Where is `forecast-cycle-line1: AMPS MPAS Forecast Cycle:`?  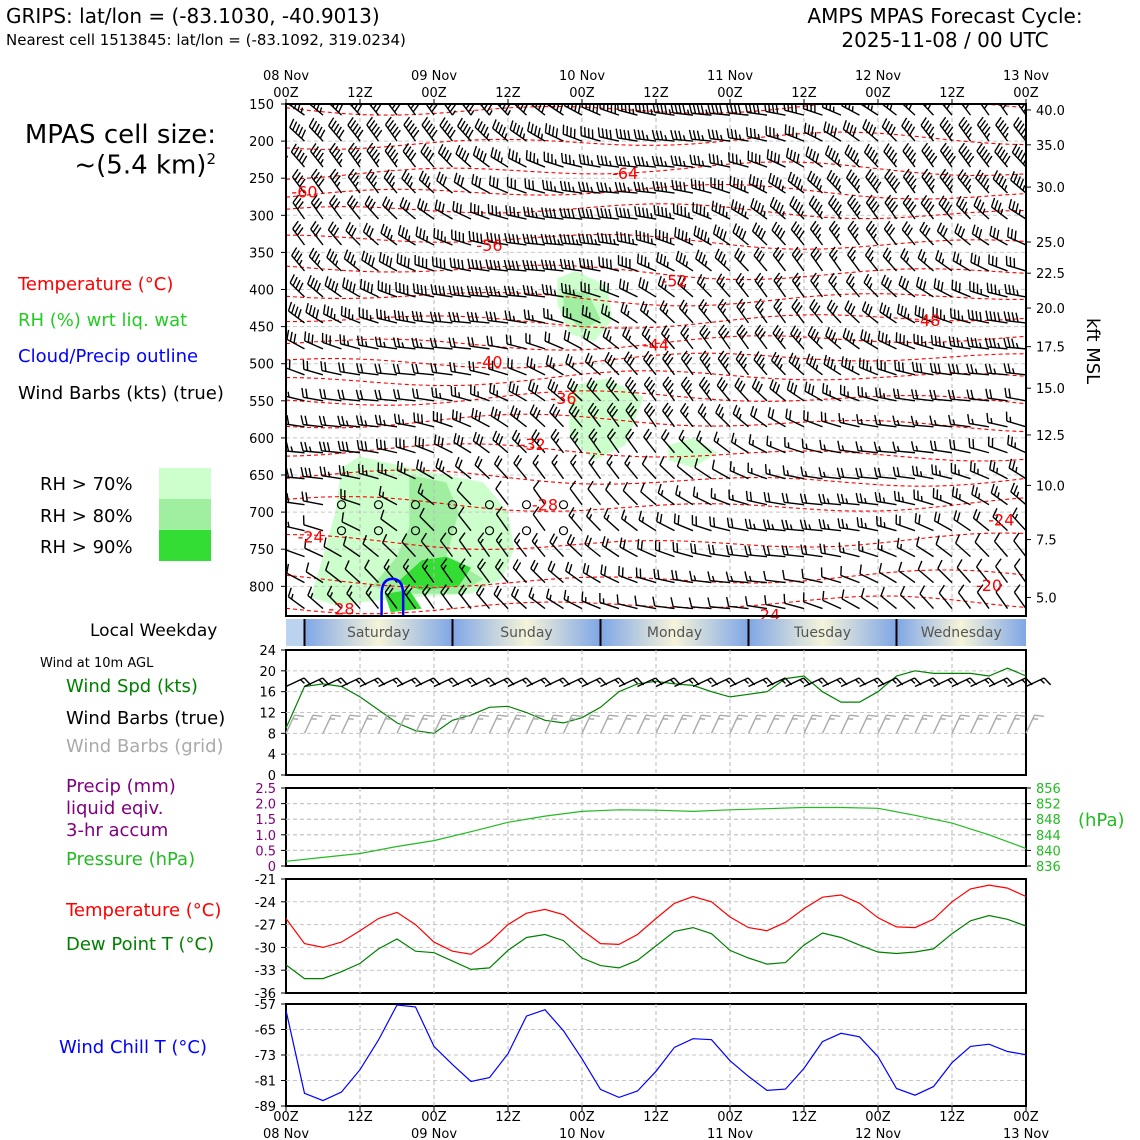 forecast-cycle-line1: AMPS MPAS Forecast Cycle: is located at coordinates (945, 16).